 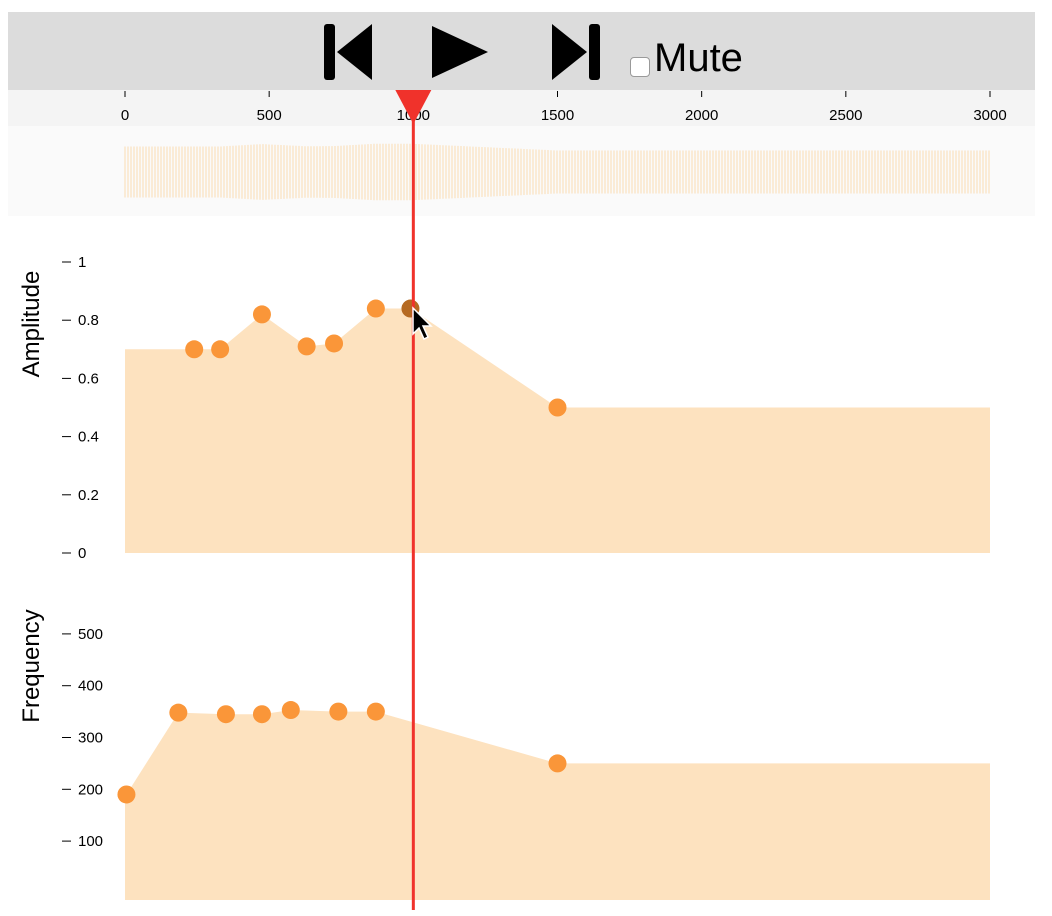 What do you see at coordinates (989, 115) in the screenshot?
I see `timeline-tick-label: 3000` at bounding box center [989, 115].